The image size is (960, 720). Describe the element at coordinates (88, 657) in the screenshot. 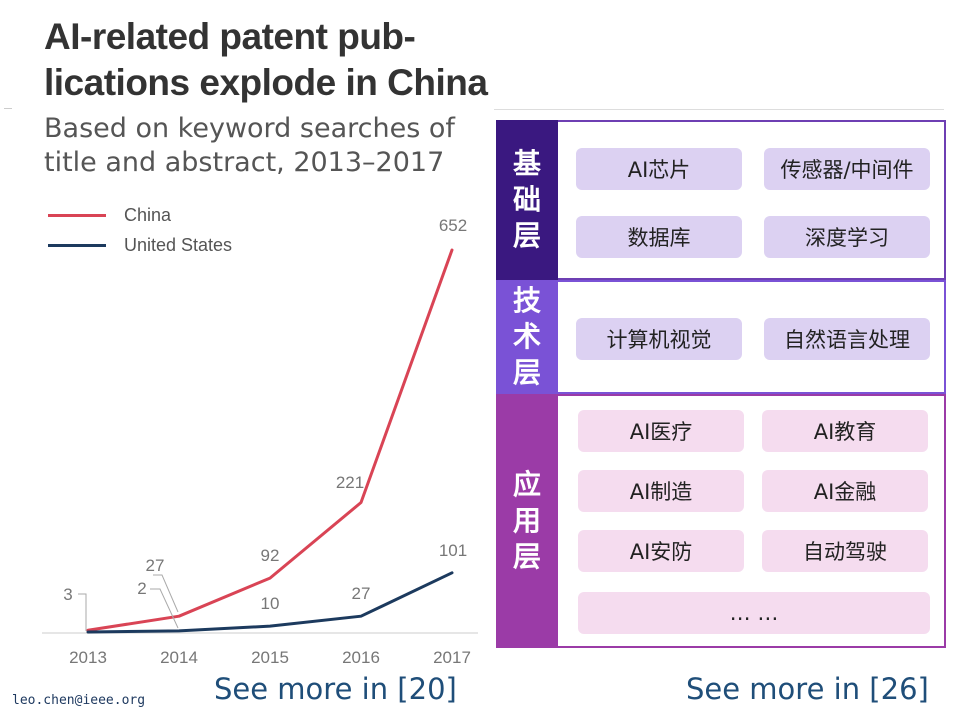

I see `x-tick-label: 2013` at that location.